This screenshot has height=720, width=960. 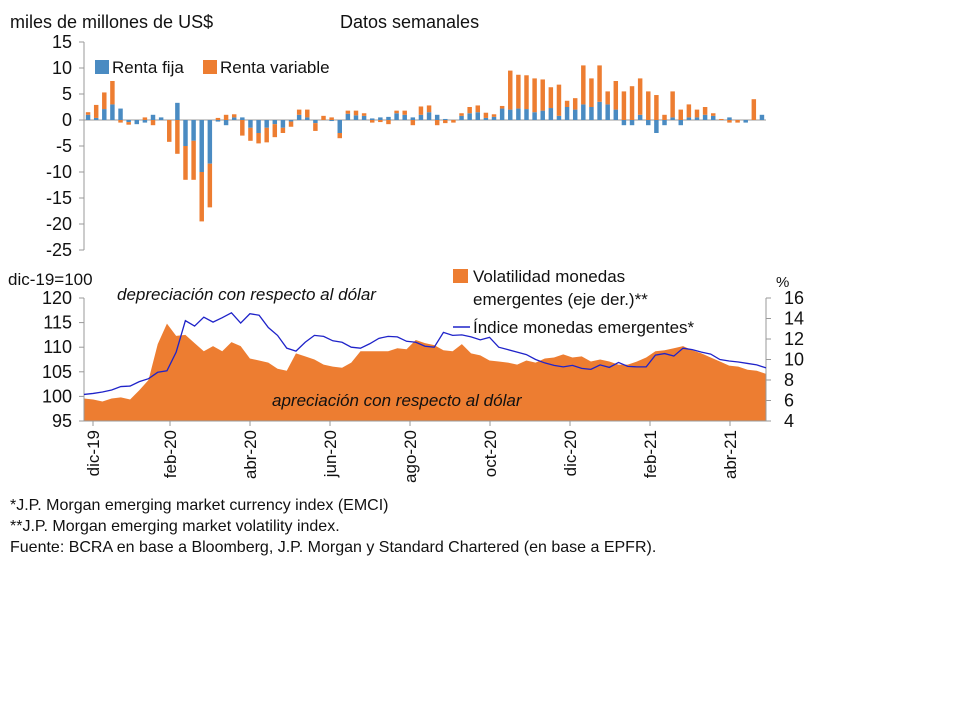 I want to click on bottom-y-tick-label: 110, so click(x=57, y=347).